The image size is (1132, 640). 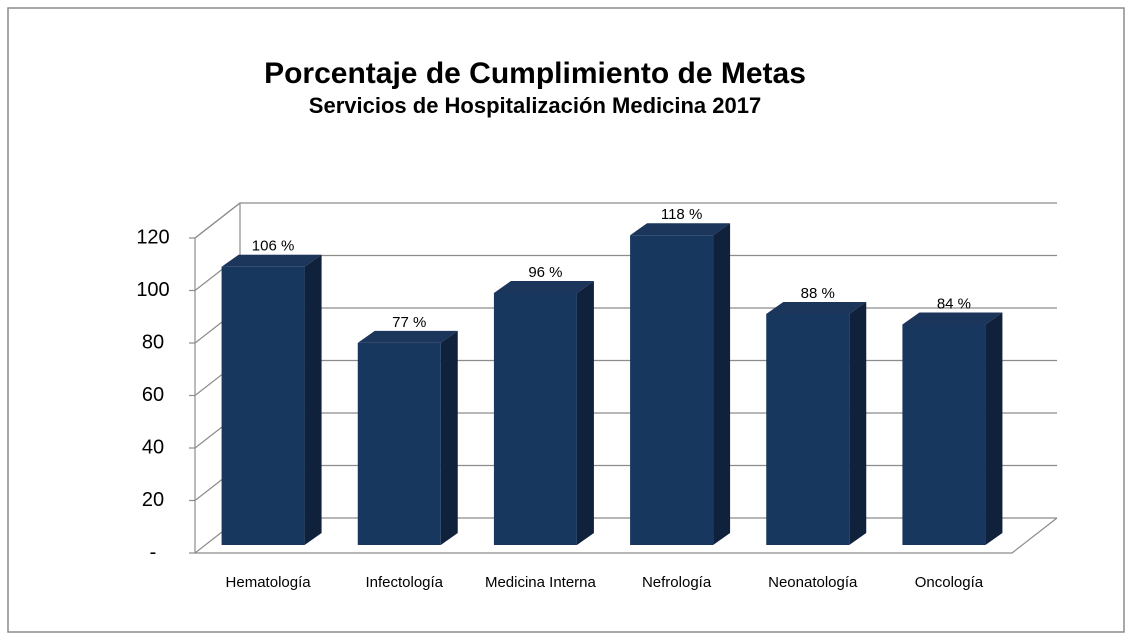 I want to click on x-tick-label: Neonatología, so click(x=813, y=582).